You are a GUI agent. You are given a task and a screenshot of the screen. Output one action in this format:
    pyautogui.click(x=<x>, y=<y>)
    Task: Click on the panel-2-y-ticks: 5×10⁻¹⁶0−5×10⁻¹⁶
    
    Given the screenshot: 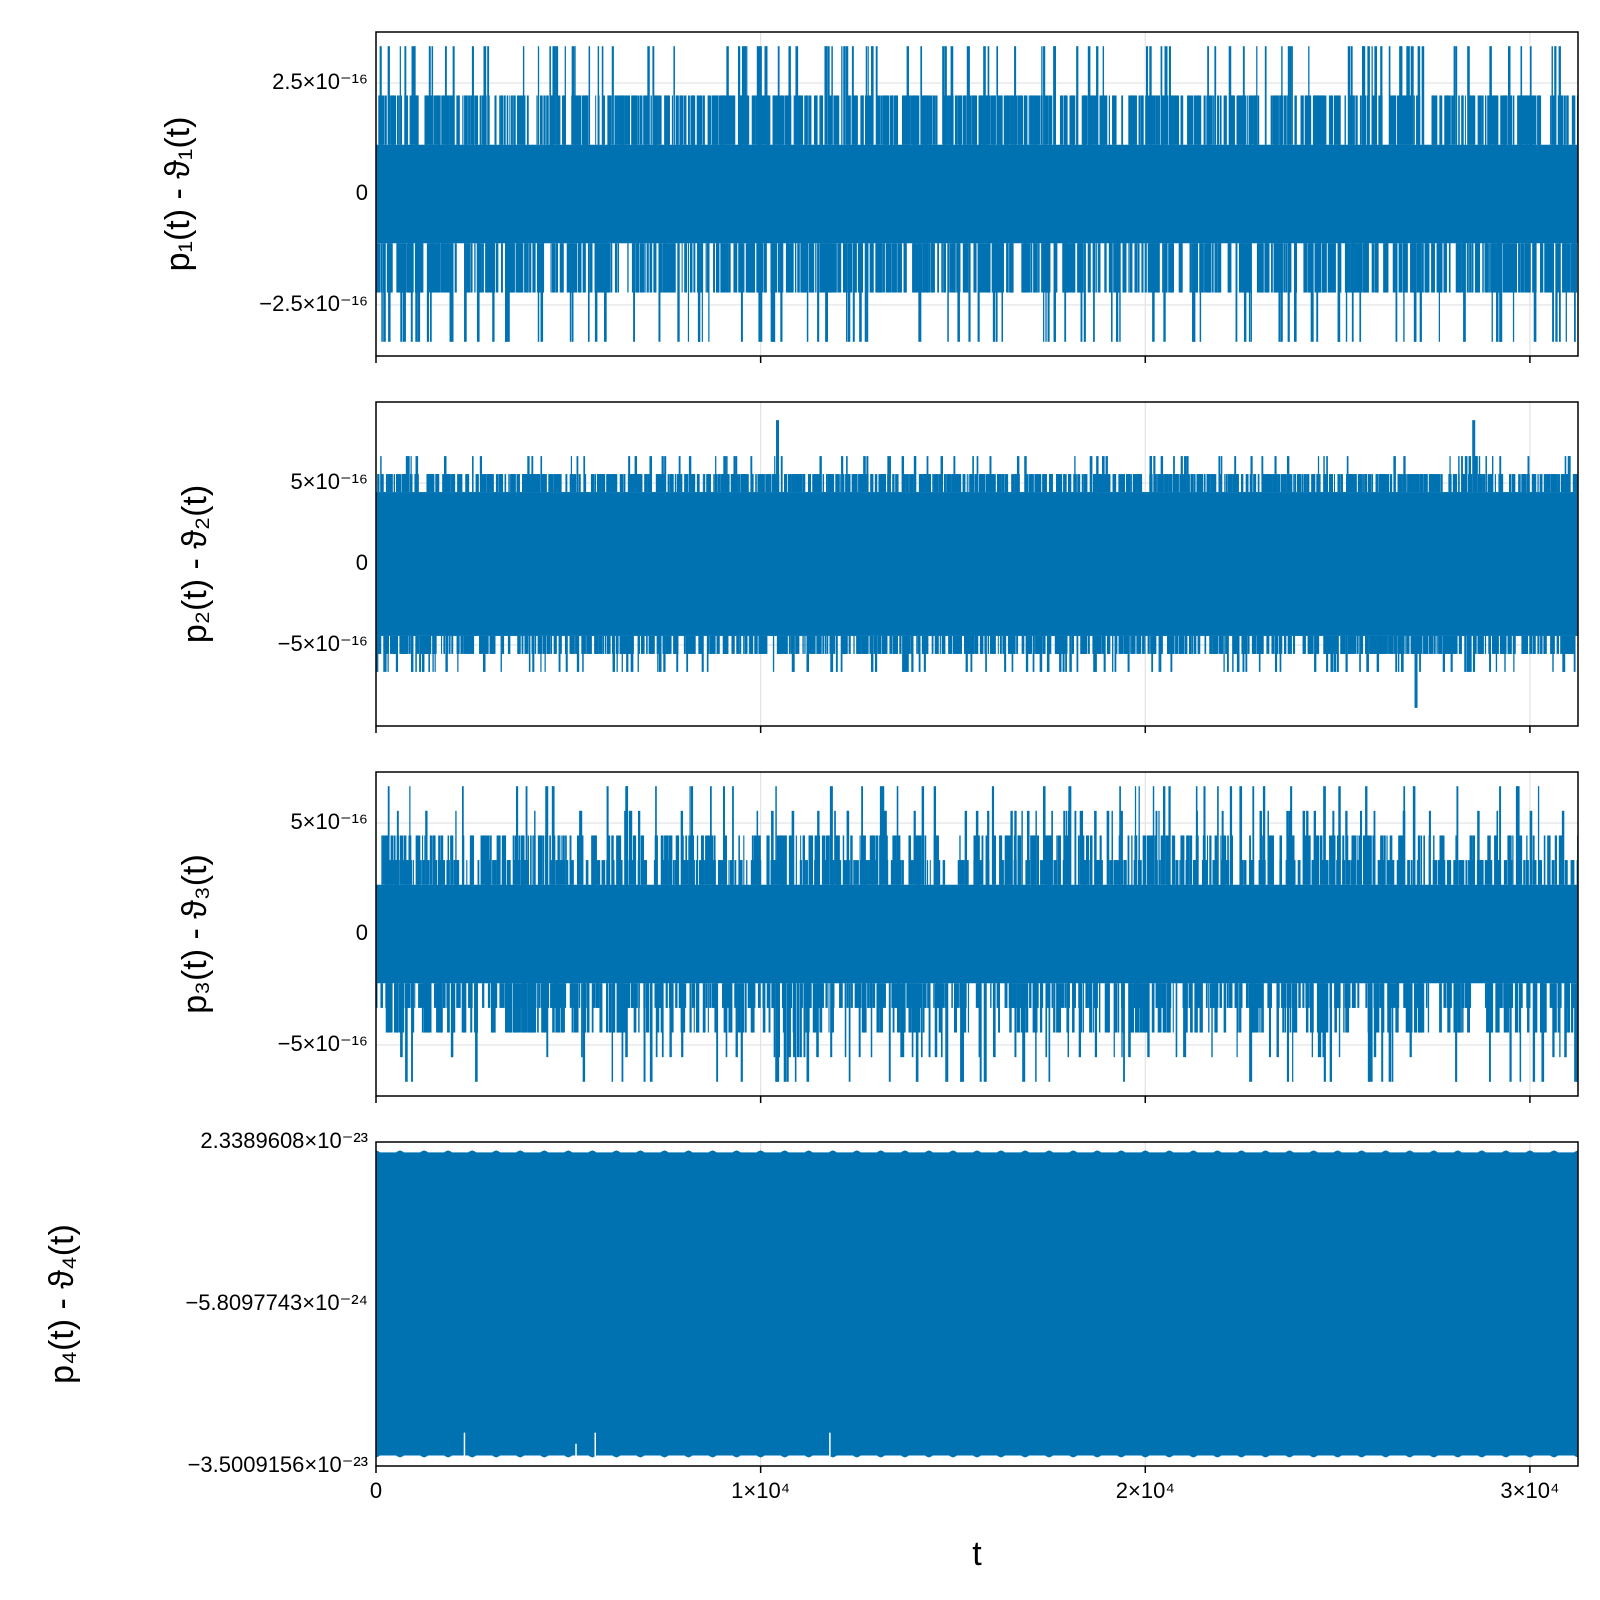 What is the action you would take?
    pyautogui.click(x=323, y=562)
    